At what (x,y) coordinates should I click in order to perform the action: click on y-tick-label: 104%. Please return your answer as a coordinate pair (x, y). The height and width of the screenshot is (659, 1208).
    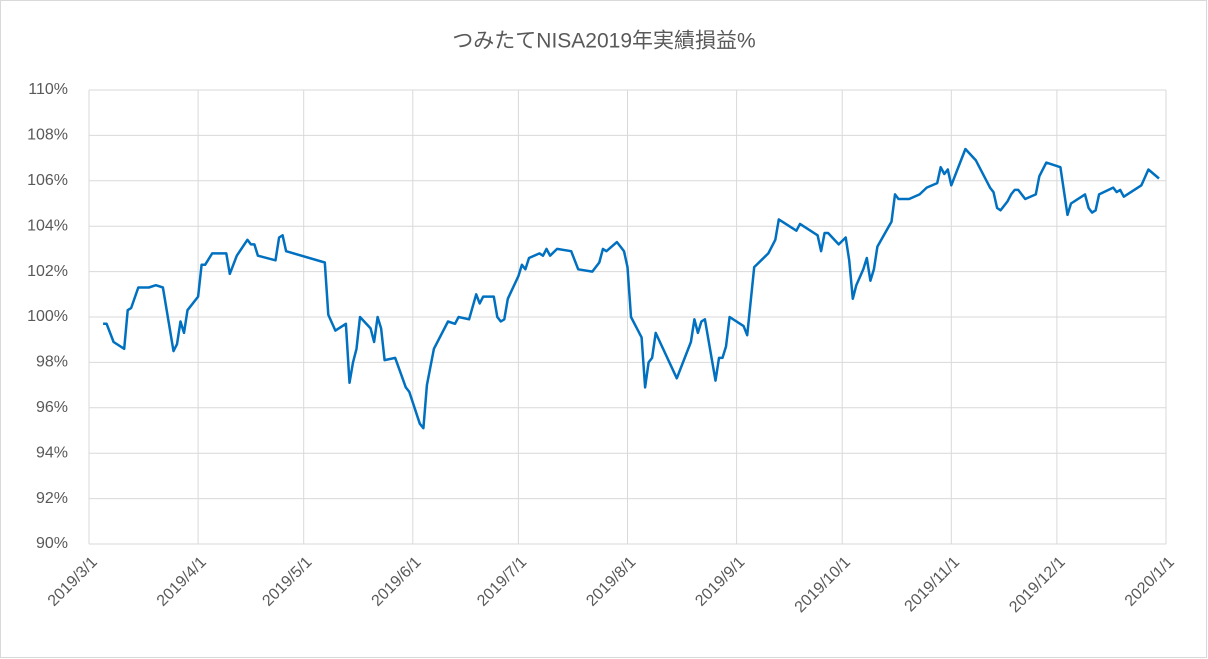
    Looking at the image, I should click on (47, 225).